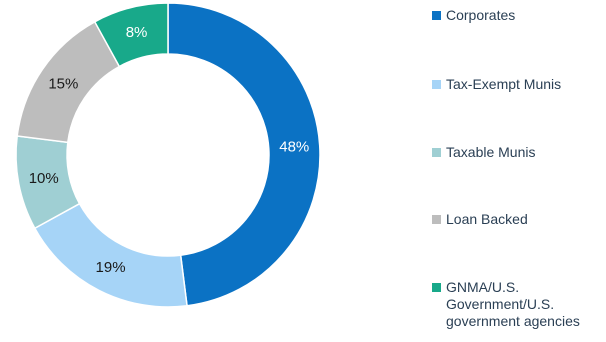  What do you see at coordinates (294, 147) in the screenshot?
I see `slice-value-label-1: 48%` at bounding box center [294, 147].